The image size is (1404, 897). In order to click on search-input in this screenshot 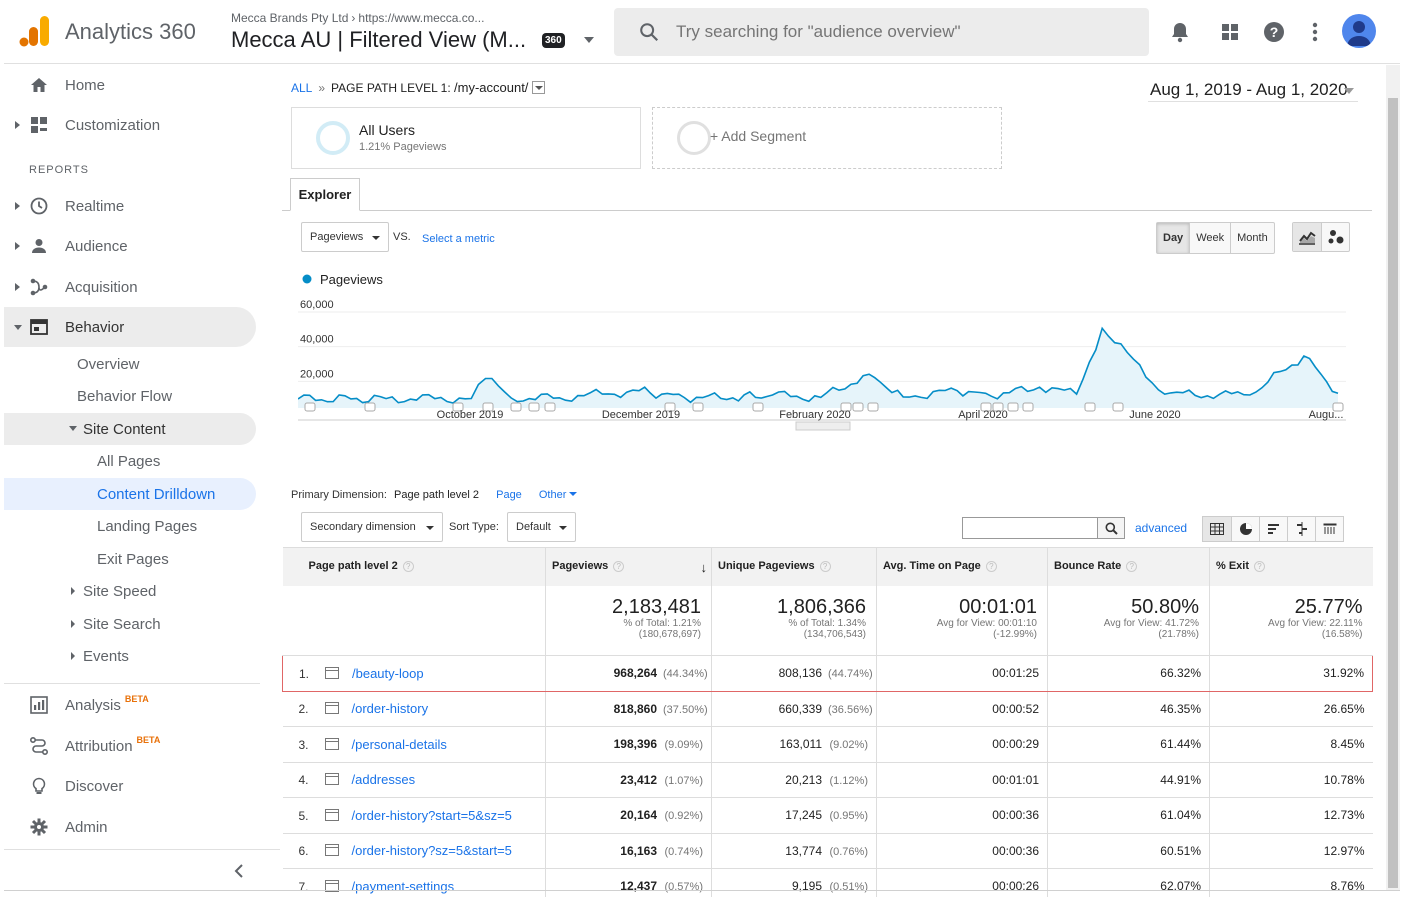, I will do `click(906, 32)`.